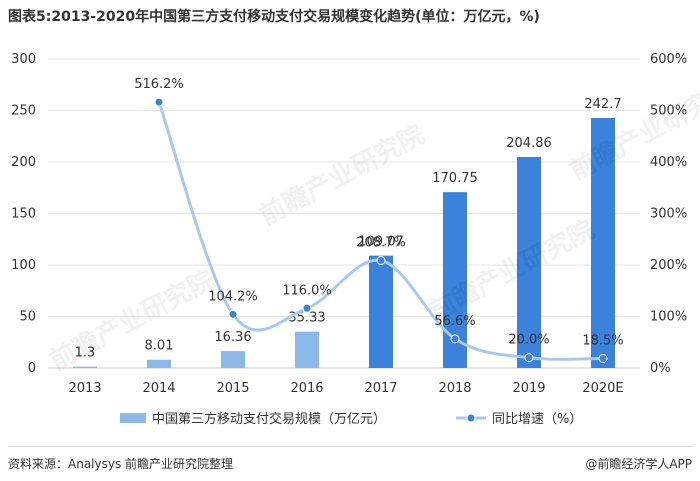 Image resolution: width=700 pixels, height=481 pixels. I want to click on bar-value-label: 170.75, so click(455, 178).